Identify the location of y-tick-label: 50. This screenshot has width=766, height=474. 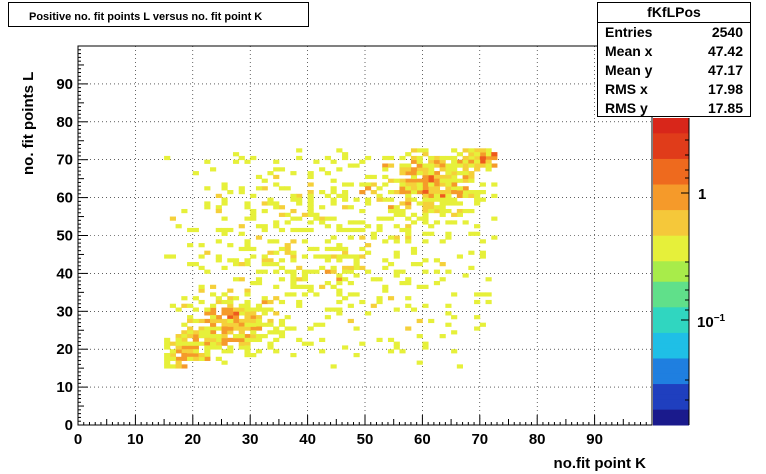
(64, 236).